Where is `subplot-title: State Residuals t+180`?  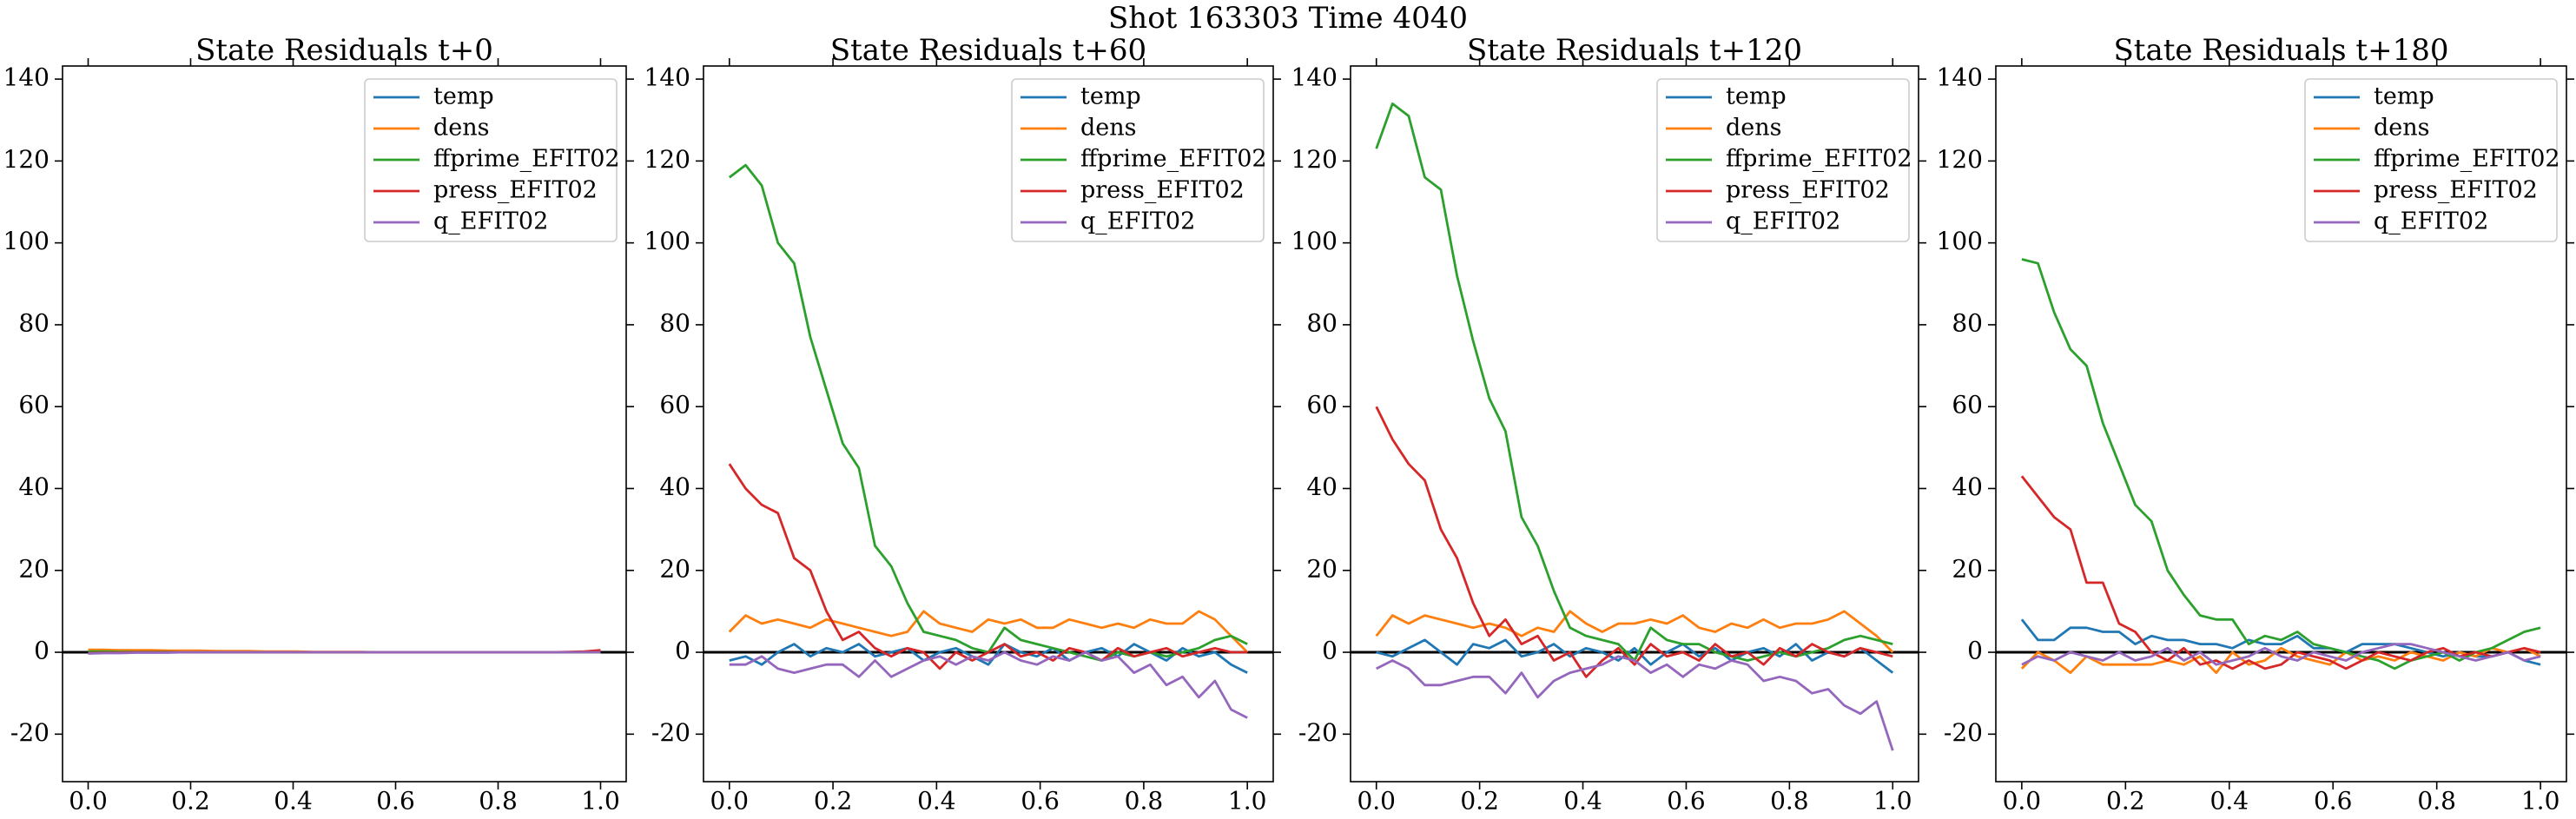
subplot-title: State Residuals t+180 is located at coordinates (2281, 50).